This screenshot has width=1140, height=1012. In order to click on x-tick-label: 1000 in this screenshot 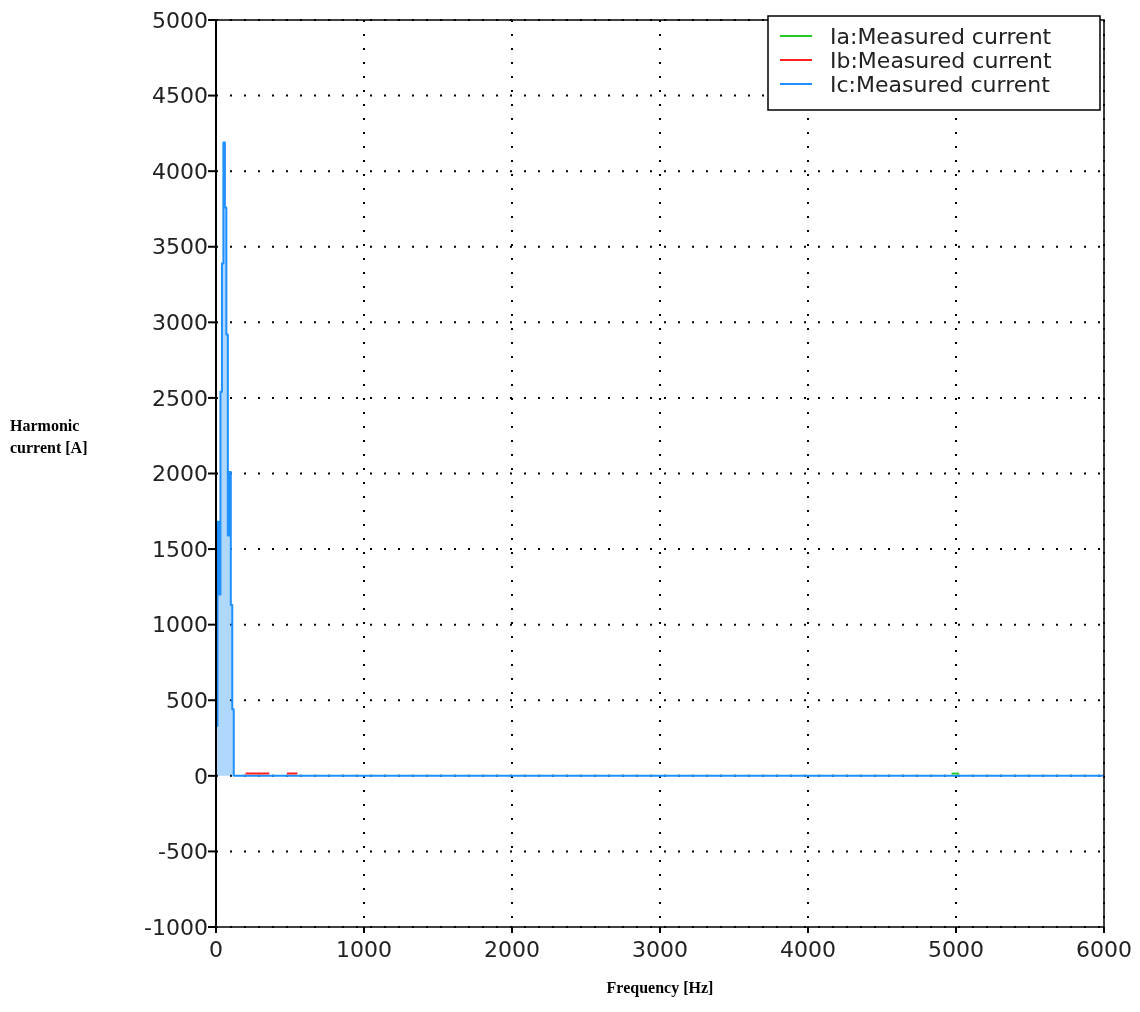, I will do `click(364, 949)`.